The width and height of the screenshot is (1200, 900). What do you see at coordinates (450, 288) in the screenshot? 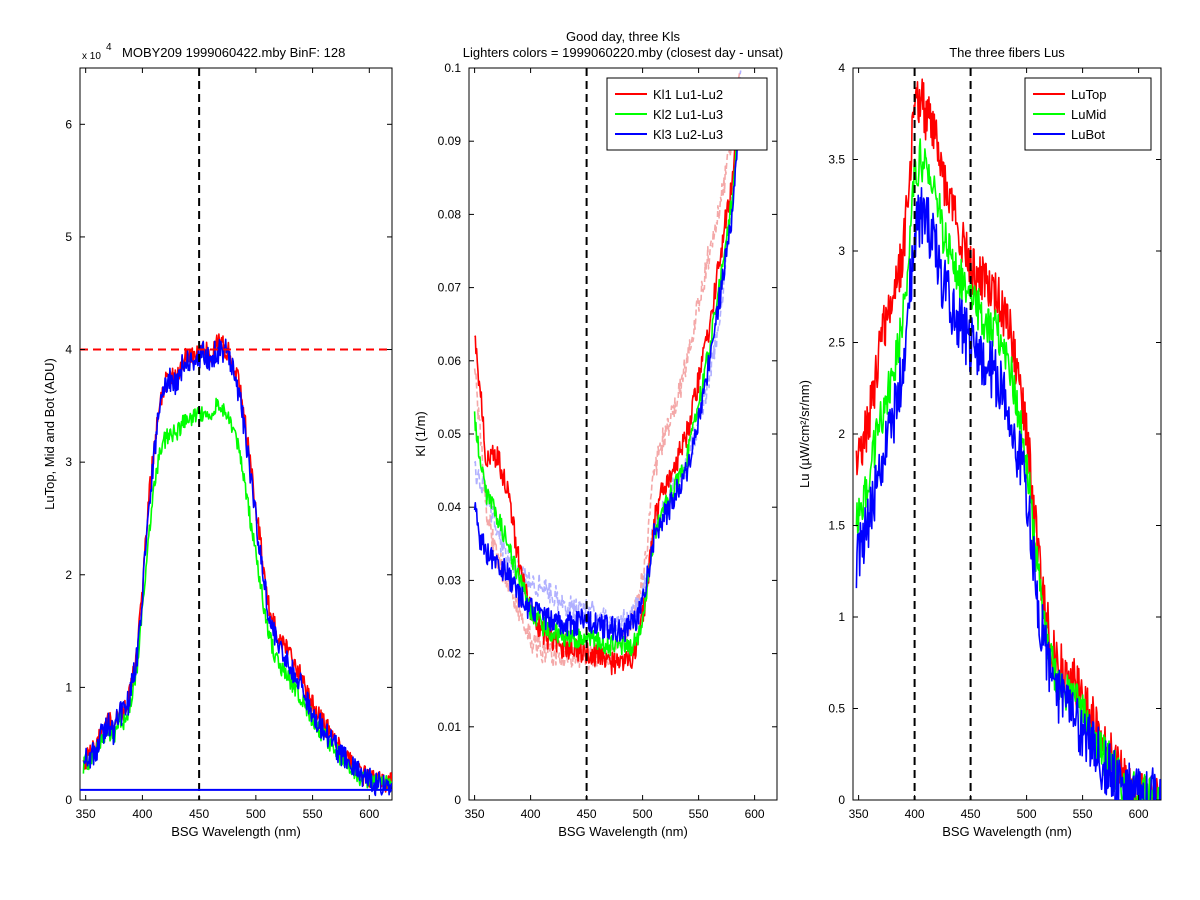
I see `y-tick-label: 0.07` at bounding box center [450, 288].